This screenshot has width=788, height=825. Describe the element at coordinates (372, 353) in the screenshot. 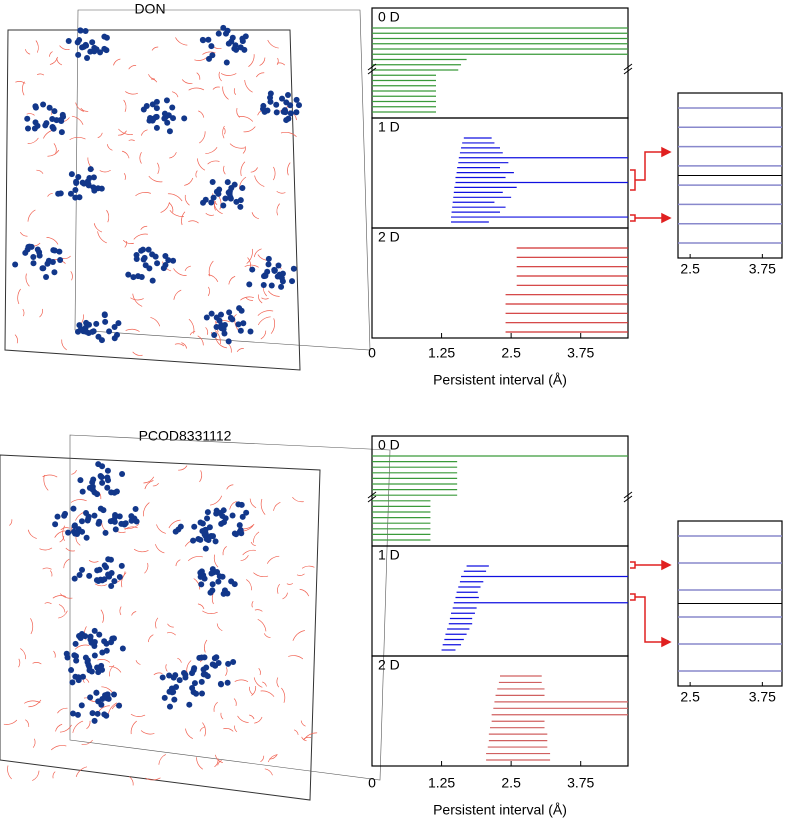

I see `x-tick-label: 0` at that location.